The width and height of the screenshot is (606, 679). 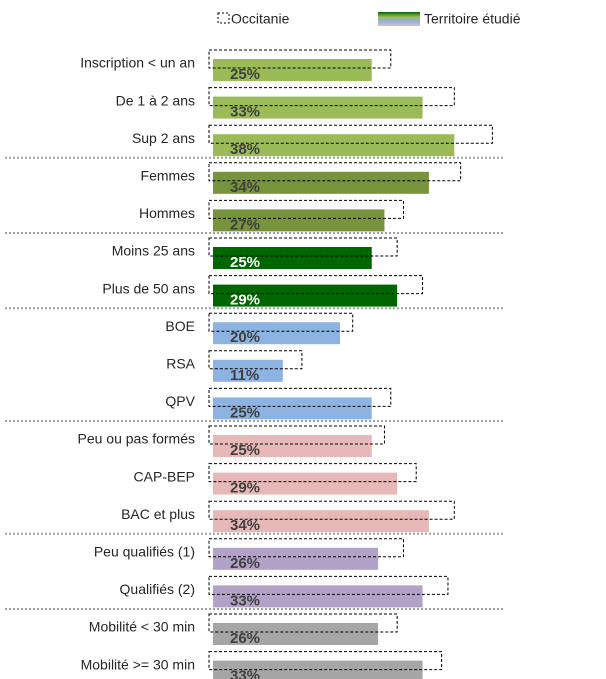 What do you see at coordinates (153, 251) in the screenshot?
I see `category-label: Moins 25 ans` at bounding box center [153, 251].